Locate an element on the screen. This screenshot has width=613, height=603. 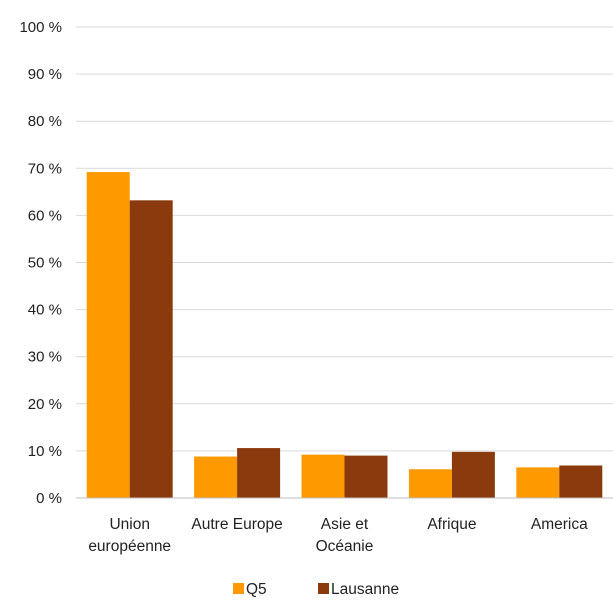
x-category-line: Autre Europe is located at coordinates (236, 524).